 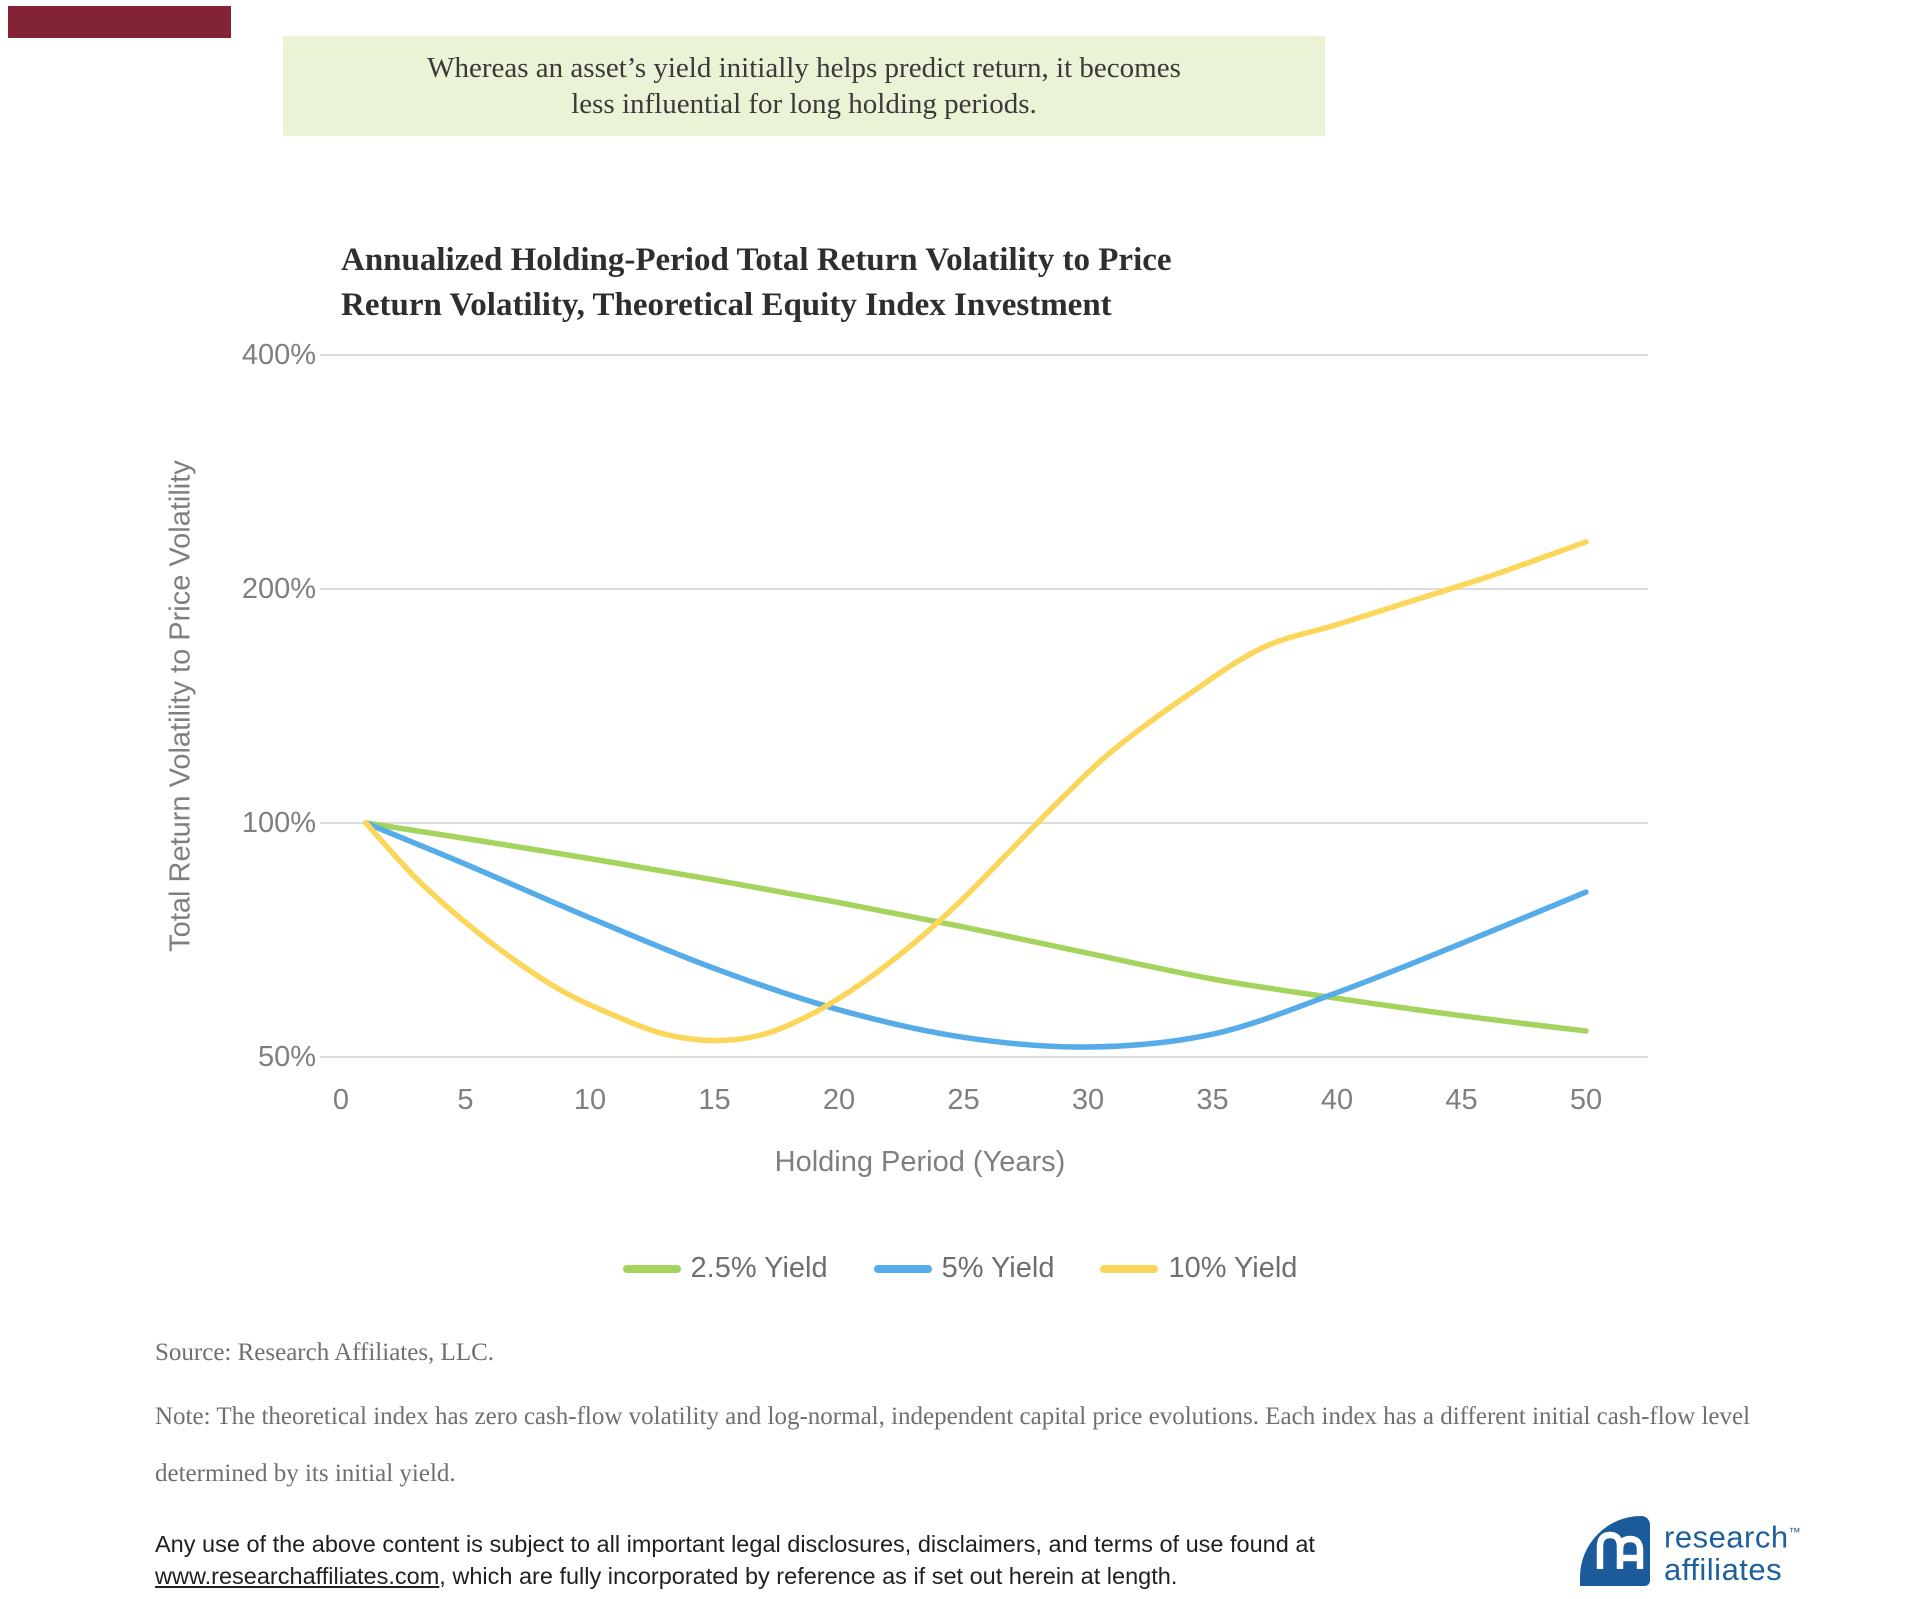 What do you see at coordinates (998, 1268) in the screenshot?
I see `legend-label: 5% Yield` at bounding box center [998, 1268].